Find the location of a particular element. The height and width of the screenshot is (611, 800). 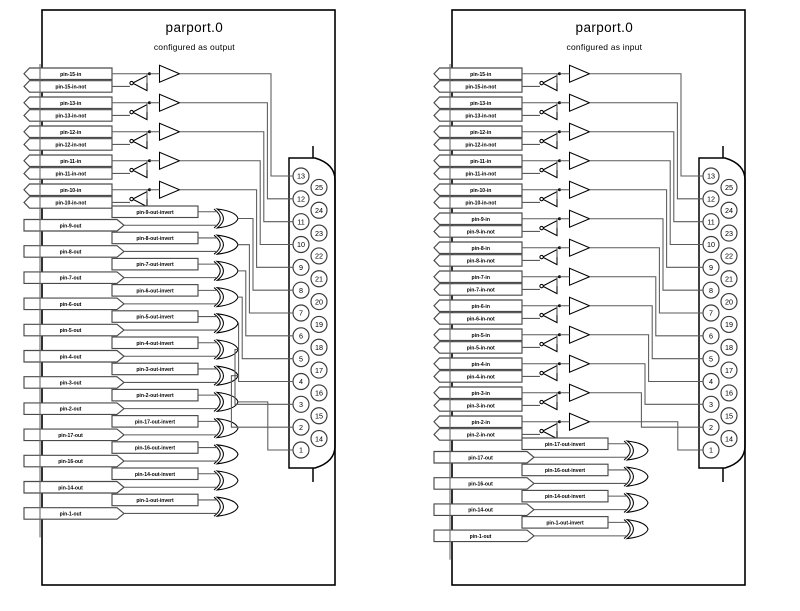

connector-pin-23-circle is located at coordinates (319, 233).